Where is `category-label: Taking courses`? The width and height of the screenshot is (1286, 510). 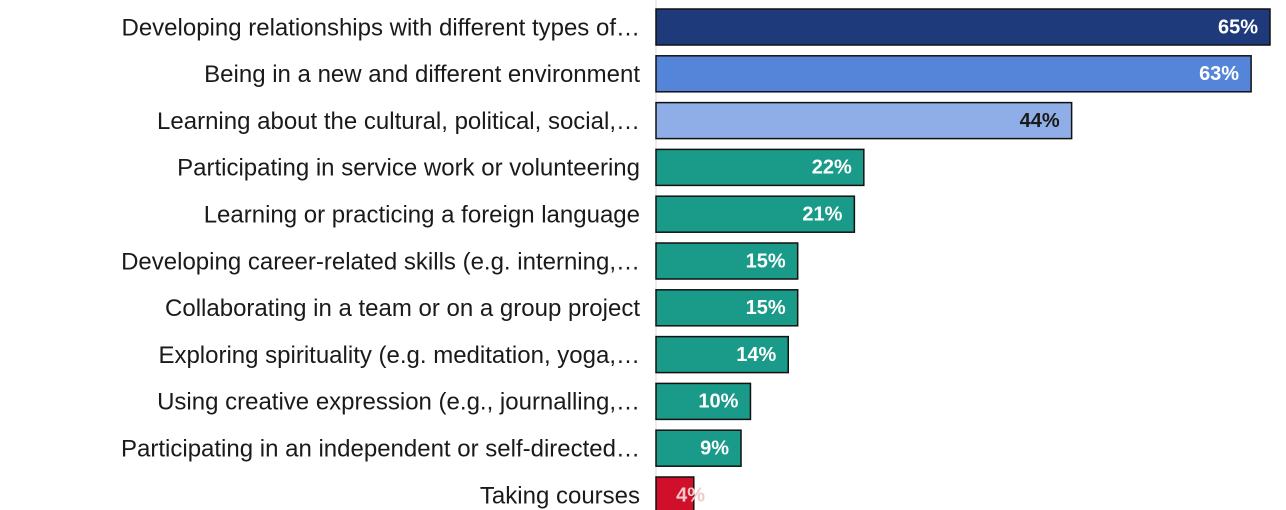
category-label: Taking courses is located at coordinates (560, 495).